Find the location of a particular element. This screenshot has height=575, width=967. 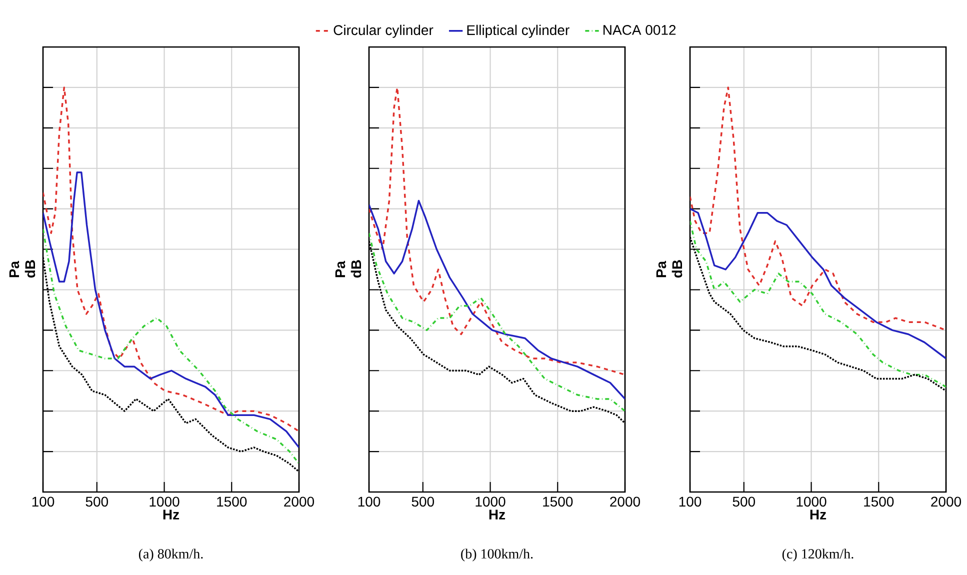

legend-label: Elliptical cylinder is located at coordinates (518, 31).